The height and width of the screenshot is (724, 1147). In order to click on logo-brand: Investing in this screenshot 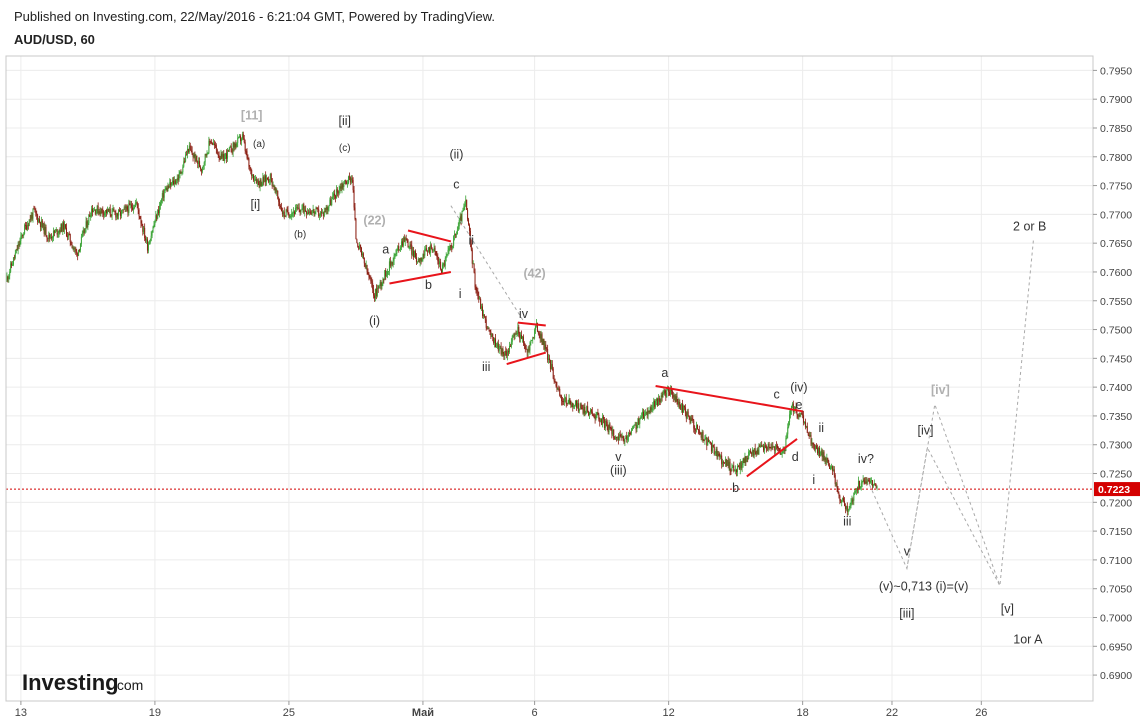, I will do `click(70, 682)`.